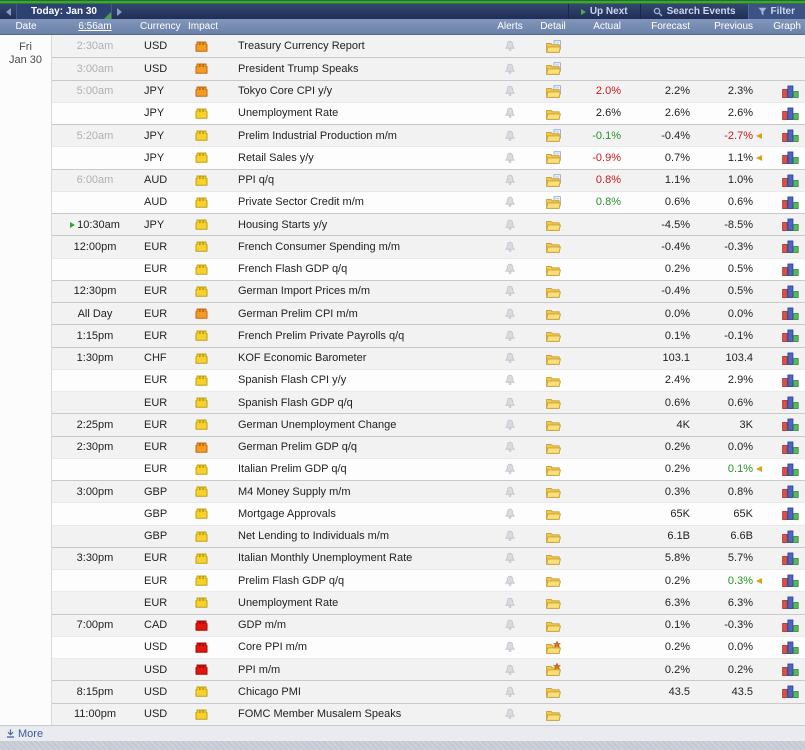 The image size is (805, 750). I want to click on event-title: PPI q/q, so click(256, 180).